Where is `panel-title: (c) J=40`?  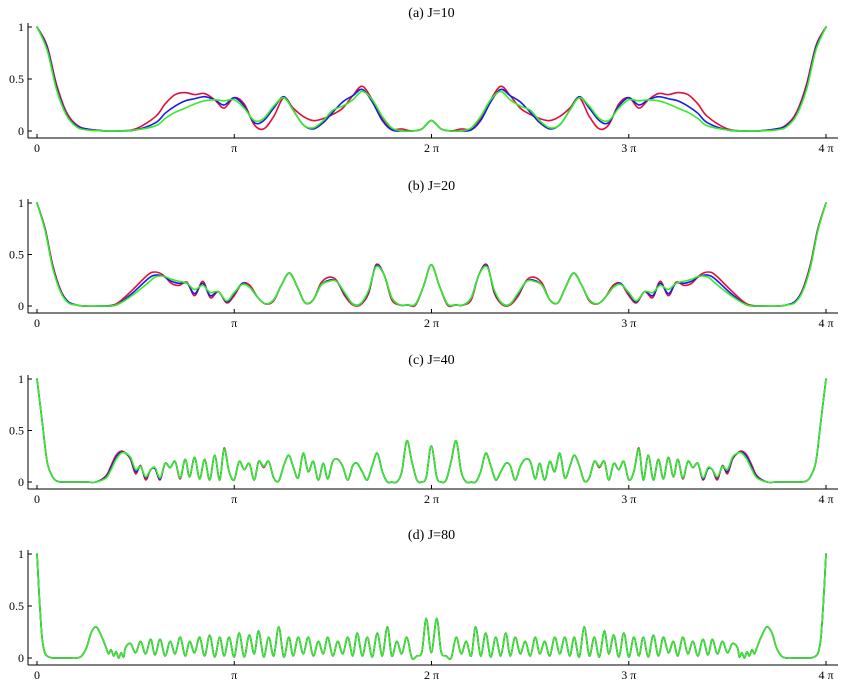
panel-title: (c) J=40 is located at coordinates (431, 360).